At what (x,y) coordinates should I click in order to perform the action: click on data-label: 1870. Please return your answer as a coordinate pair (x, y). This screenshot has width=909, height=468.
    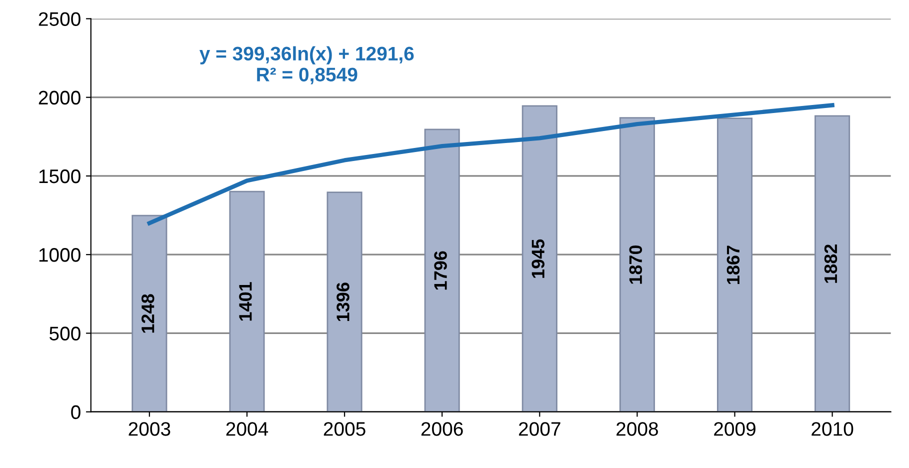
    Looking at the image, I should click on (635, 264).